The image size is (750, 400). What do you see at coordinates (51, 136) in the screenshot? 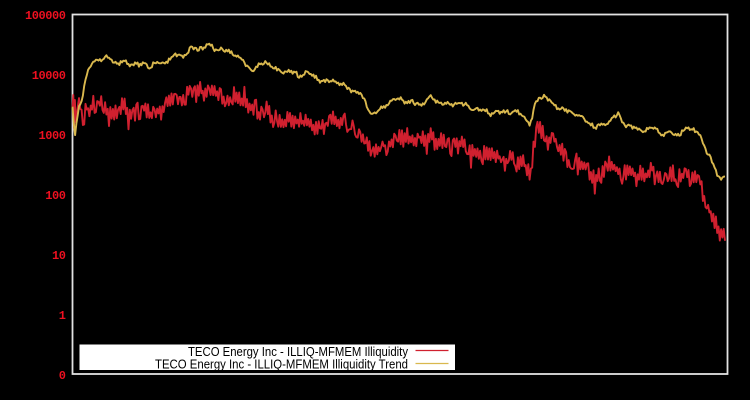
I see `svg-text: 1000` at bounding box center [51, 136].